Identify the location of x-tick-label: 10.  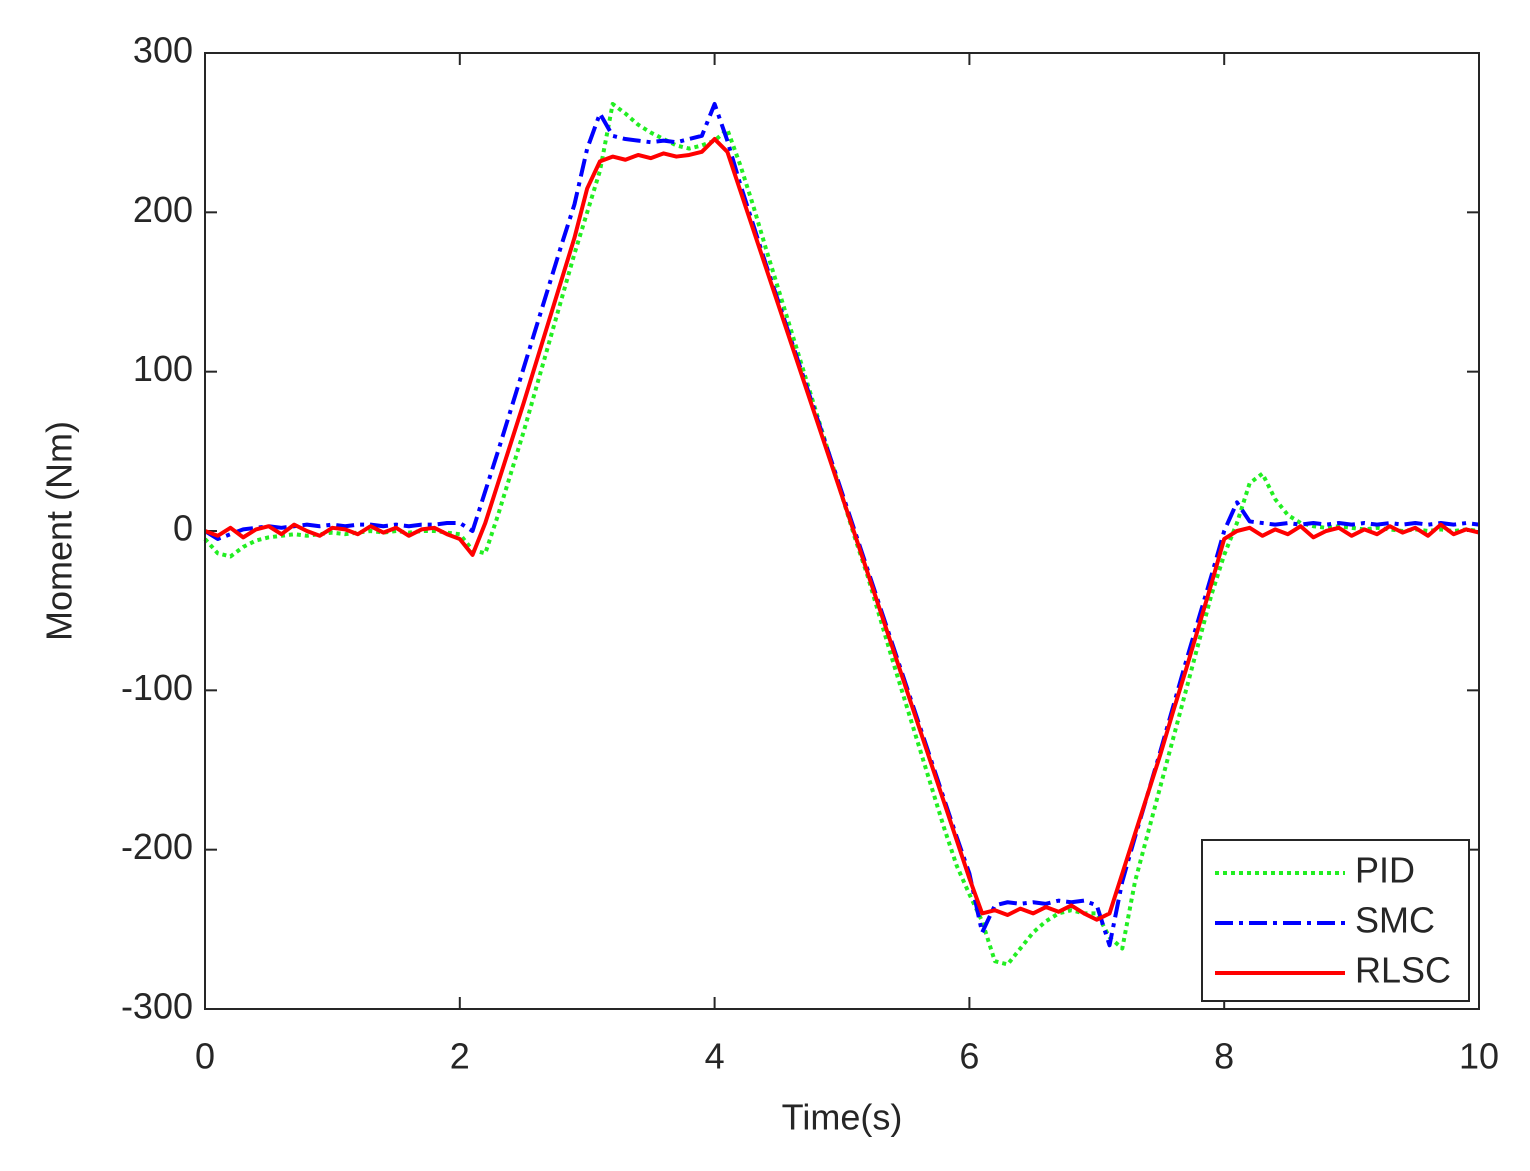
(1479, 1056).